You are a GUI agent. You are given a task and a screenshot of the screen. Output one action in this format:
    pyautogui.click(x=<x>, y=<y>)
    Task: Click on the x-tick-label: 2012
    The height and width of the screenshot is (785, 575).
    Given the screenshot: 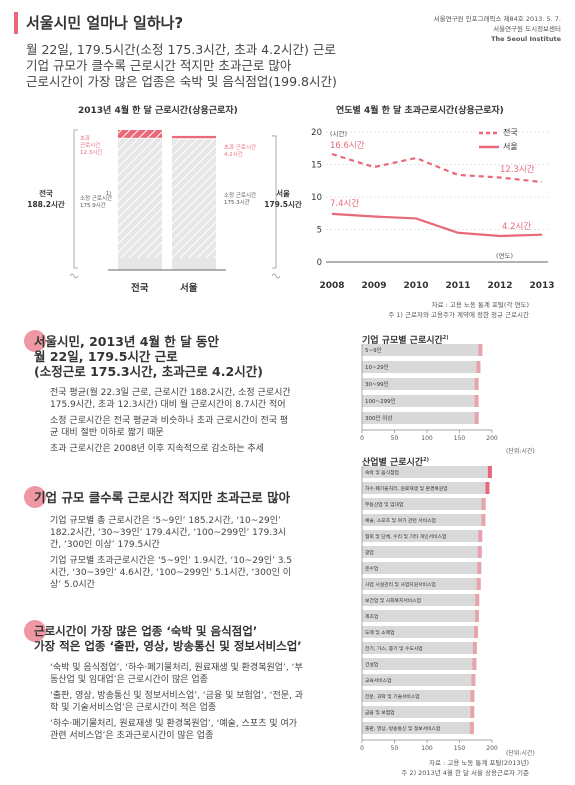 What is the action you would take?
    pyautogui.click(x=499, y=286)
    